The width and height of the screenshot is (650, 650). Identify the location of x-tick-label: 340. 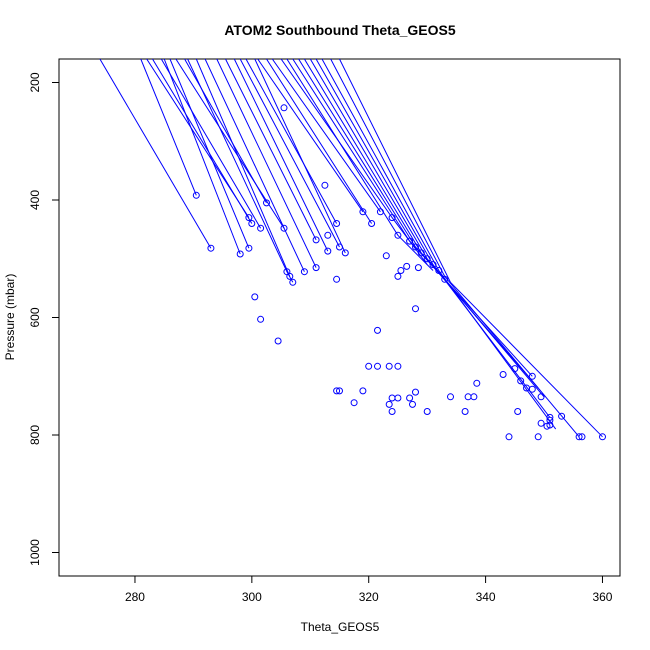
(486, 597).